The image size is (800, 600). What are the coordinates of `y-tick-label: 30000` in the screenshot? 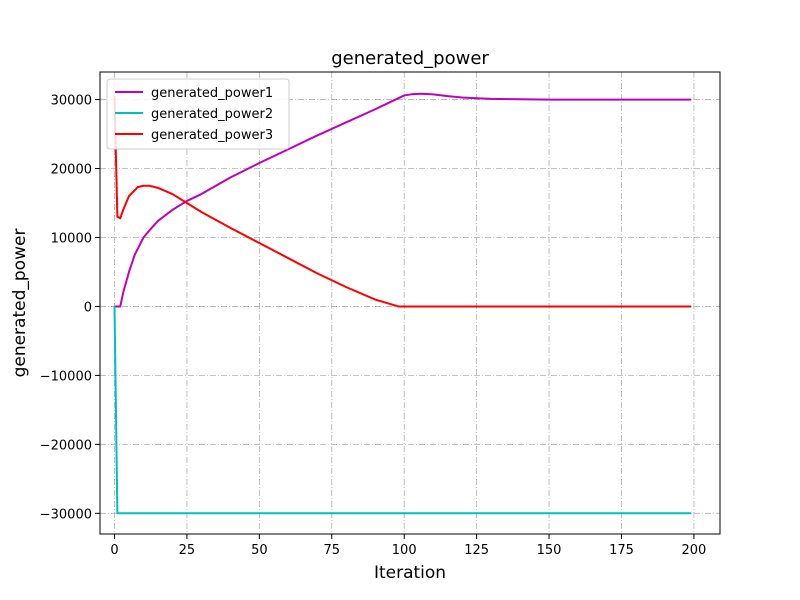 It's located at (71, 101).